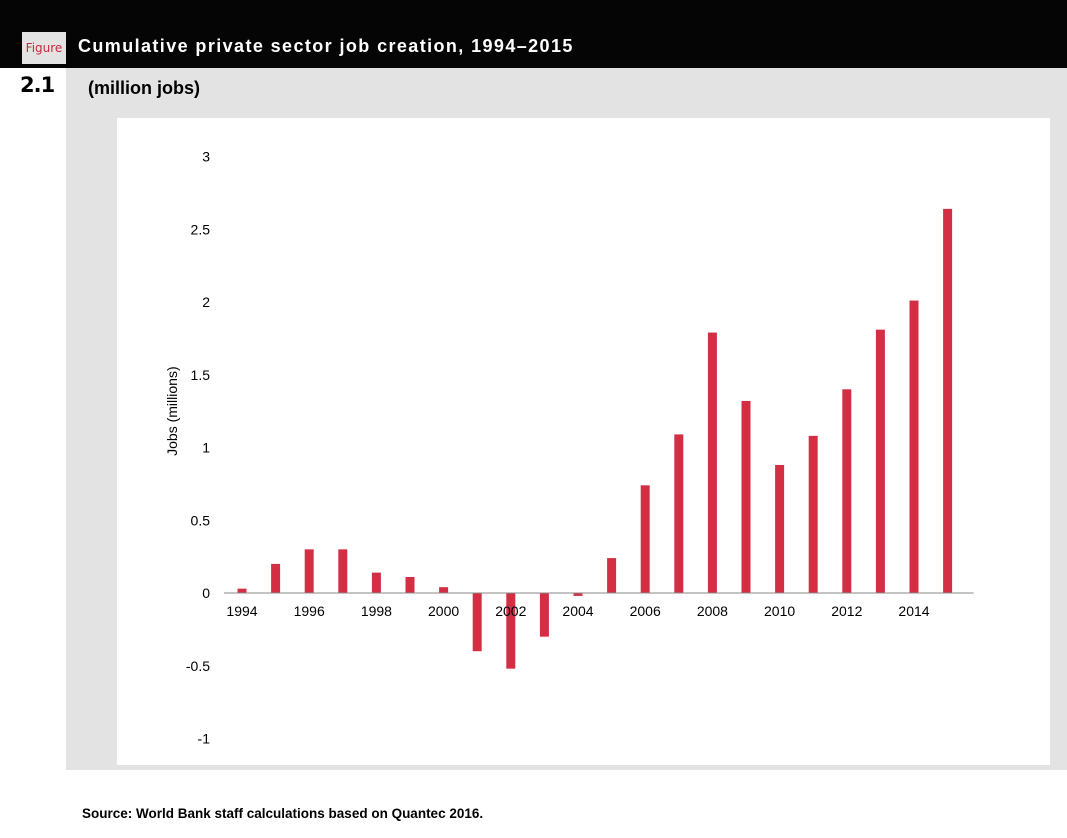  Describe the element at coordinates (33, 85) in the screenshot. I see `figure-number: 2.1` at that location.